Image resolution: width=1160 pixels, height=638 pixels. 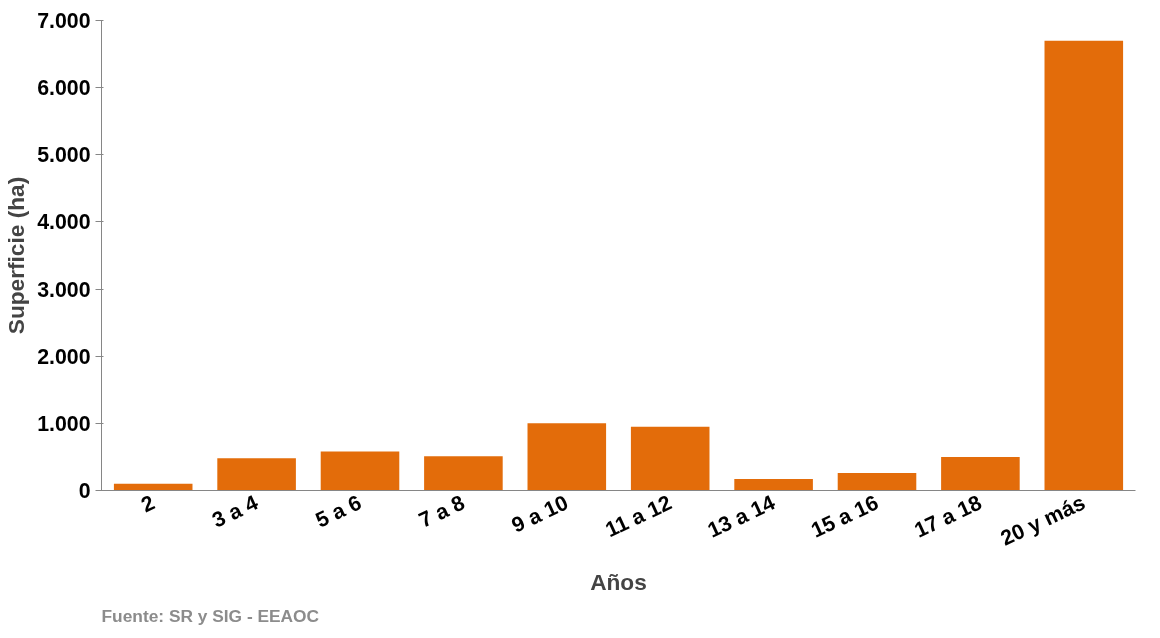 I want to click on y-tick-label: 5.000, so click(x=64, y=155).